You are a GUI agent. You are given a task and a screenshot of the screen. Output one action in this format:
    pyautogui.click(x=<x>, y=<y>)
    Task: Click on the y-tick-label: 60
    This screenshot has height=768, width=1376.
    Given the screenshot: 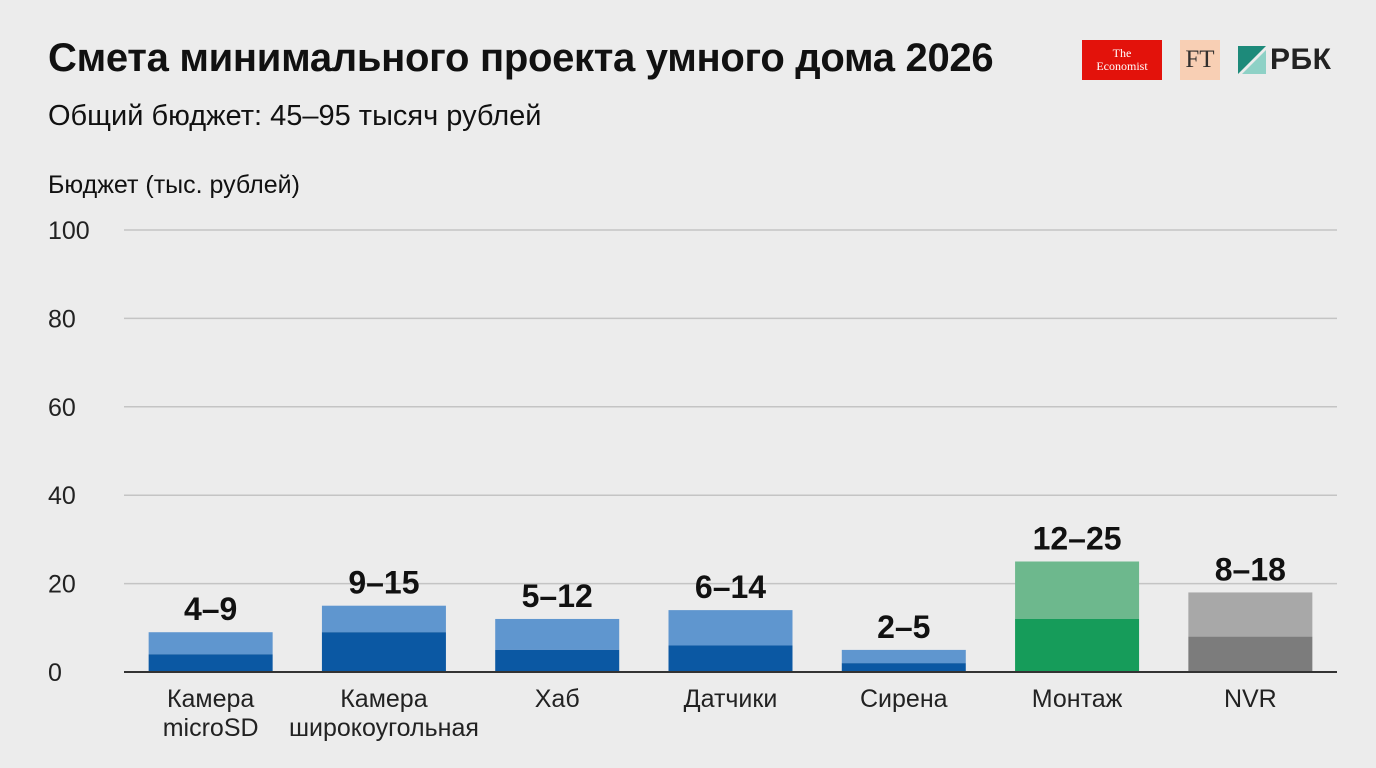 What is the action you would take?
    pyautogui.click(x=62, y=408)
    